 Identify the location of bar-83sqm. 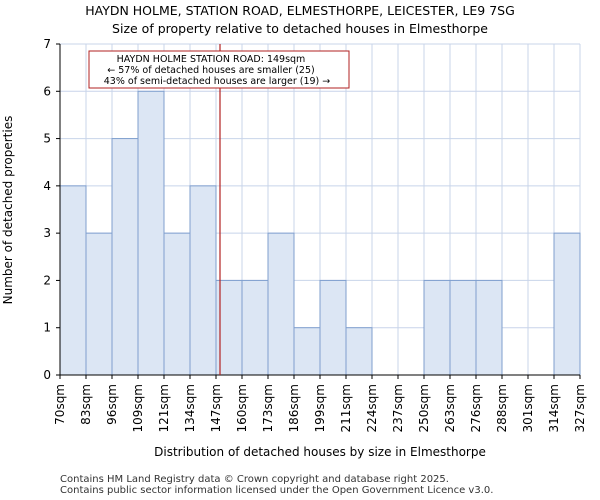
(99, 304).